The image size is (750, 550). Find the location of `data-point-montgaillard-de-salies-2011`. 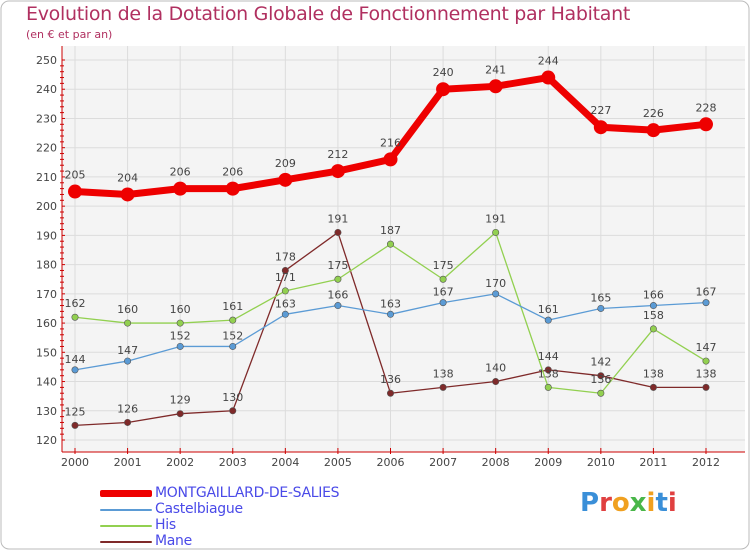

data-point-montgaillard-de-salies-2011 is located at coordinates (653, 130).